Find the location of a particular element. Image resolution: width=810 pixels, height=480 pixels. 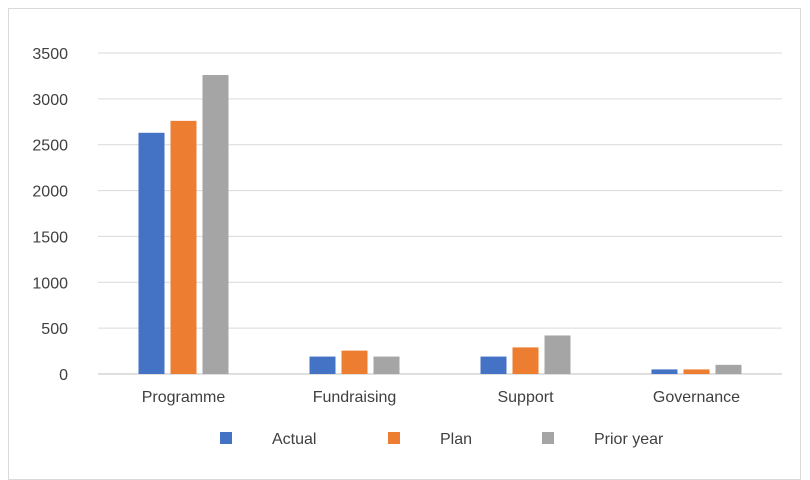

legend-label: Plan is located at coordinates (456, 439).